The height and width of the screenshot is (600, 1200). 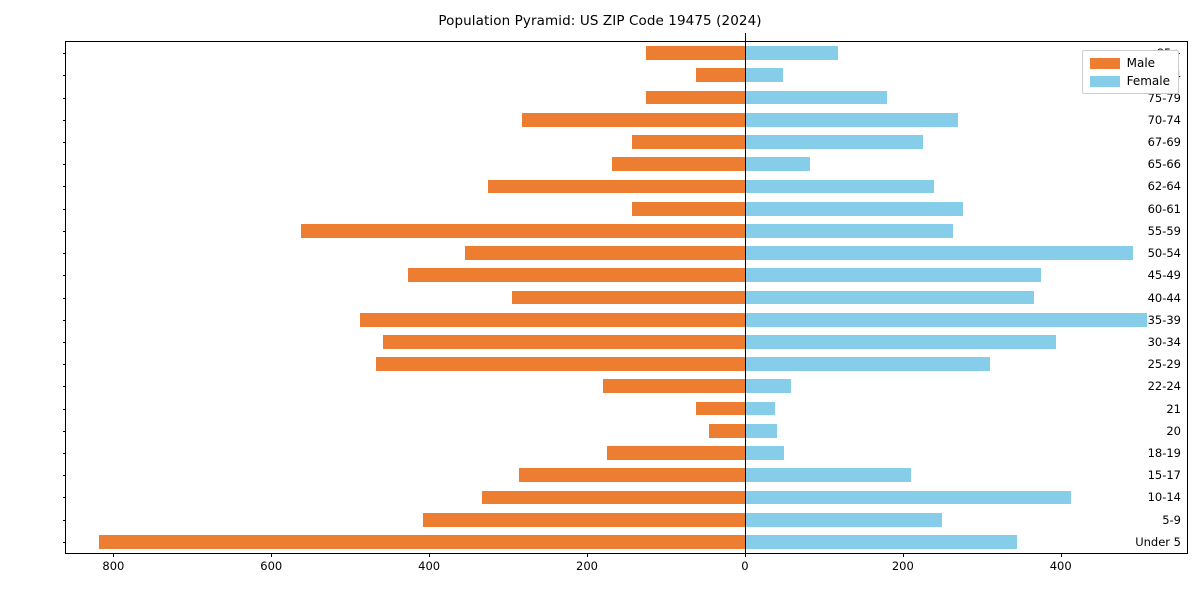 I want to click on y-tick-label: 65-66, so click(x=1164, y=164).